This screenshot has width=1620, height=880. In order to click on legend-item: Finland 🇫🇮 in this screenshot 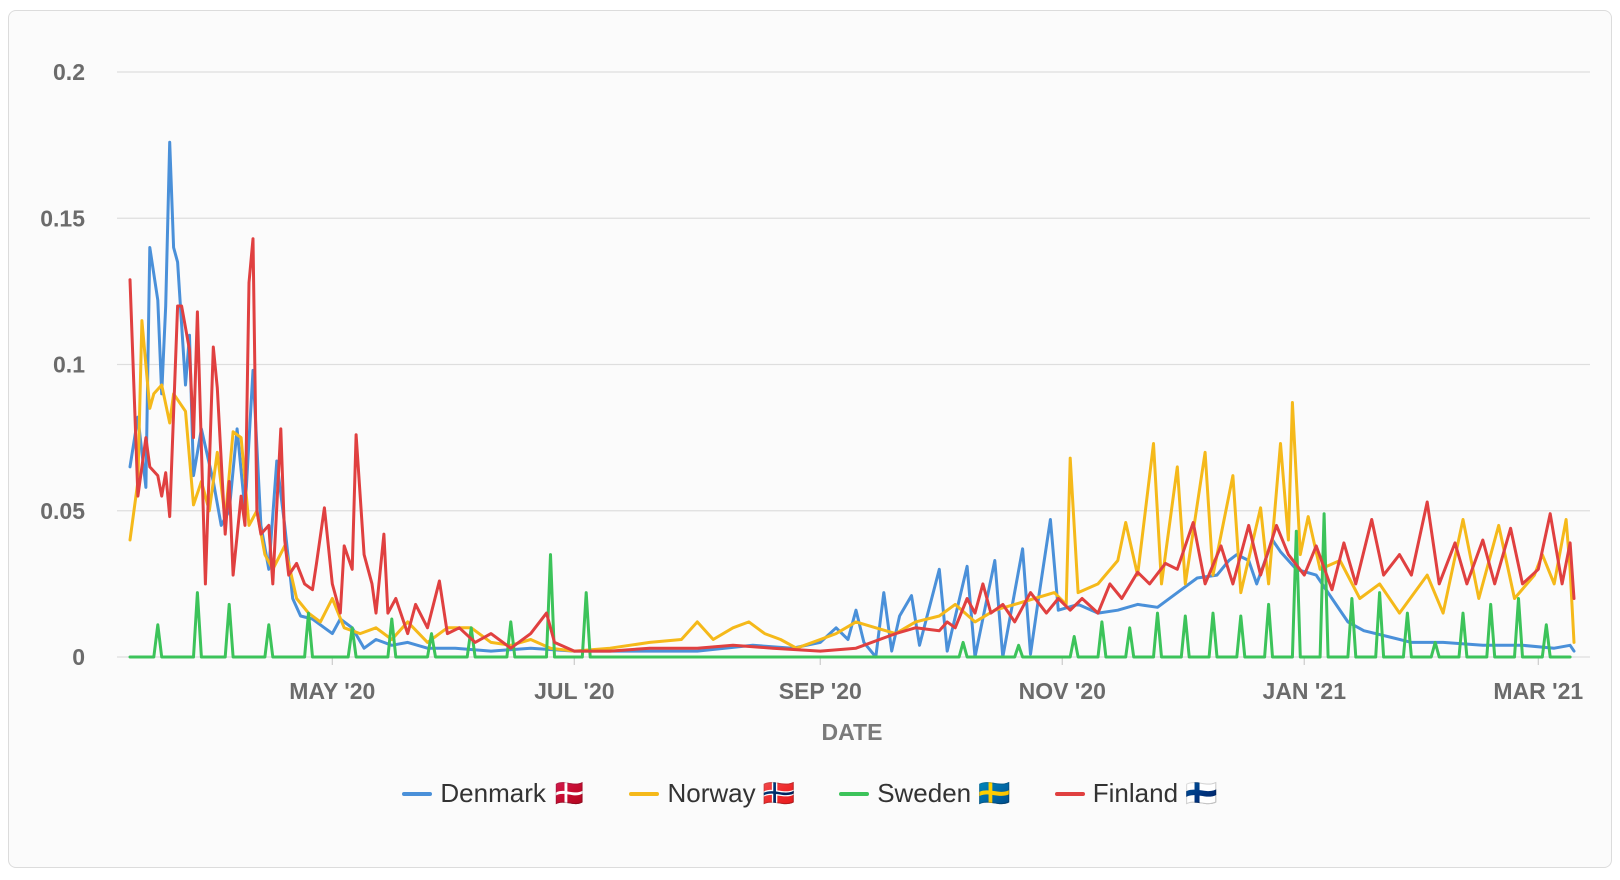, I will do `click(1136, 793)`.